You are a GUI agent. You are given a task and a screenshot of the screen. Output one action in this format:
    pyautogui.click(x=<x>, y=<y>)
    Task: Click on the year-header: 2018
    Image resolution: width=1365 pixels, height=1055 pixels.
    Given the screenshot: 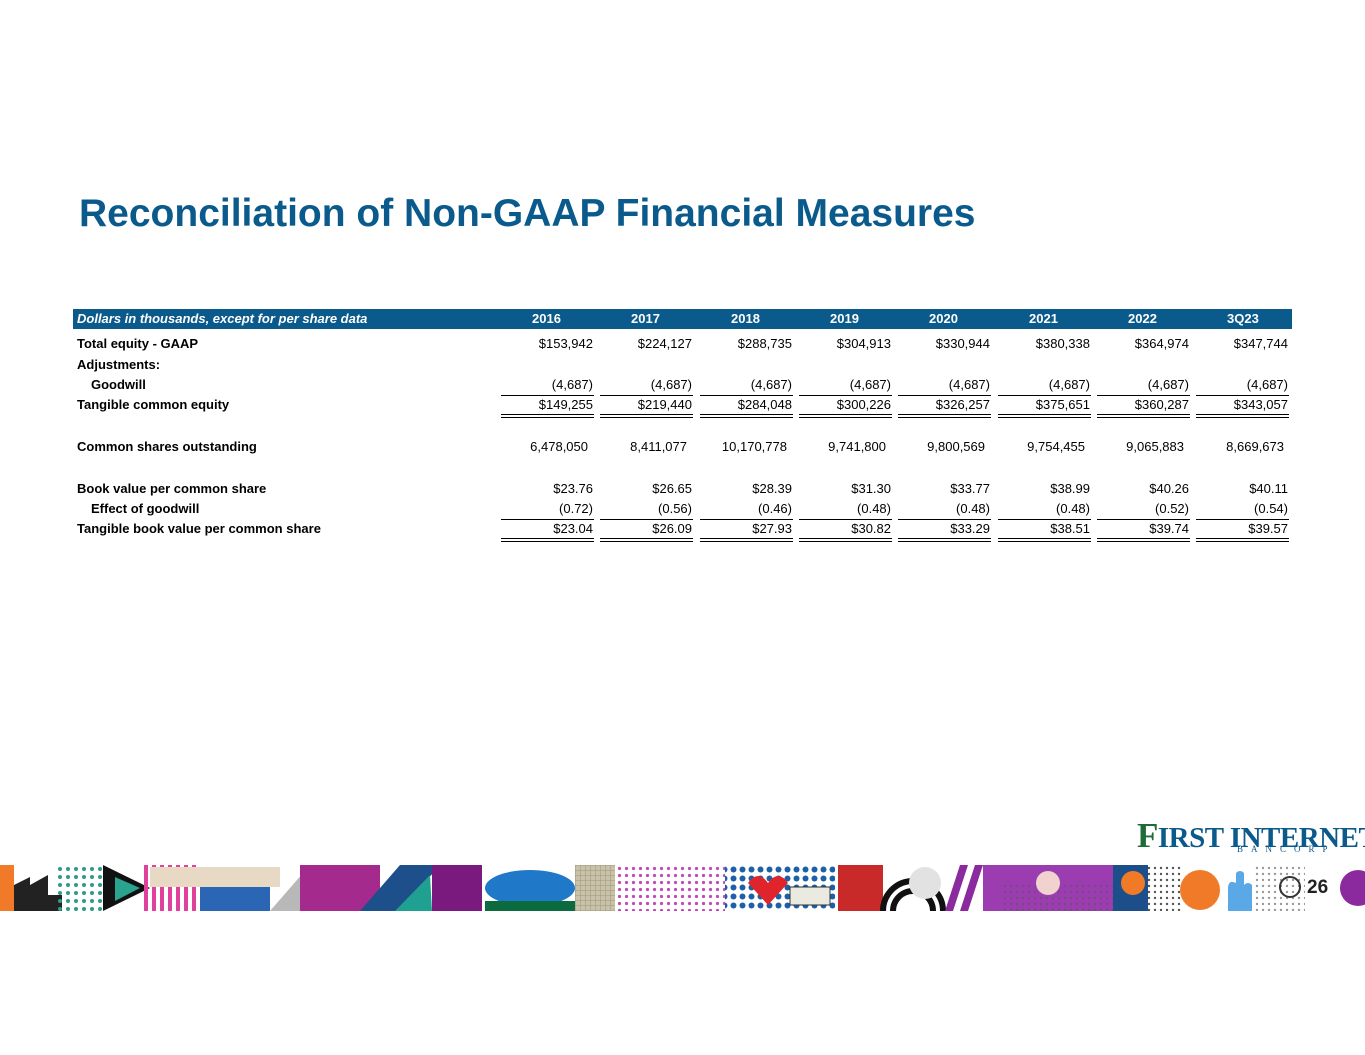 What is the action you would take?
    pyautogui.click(x=745, y=318)
    